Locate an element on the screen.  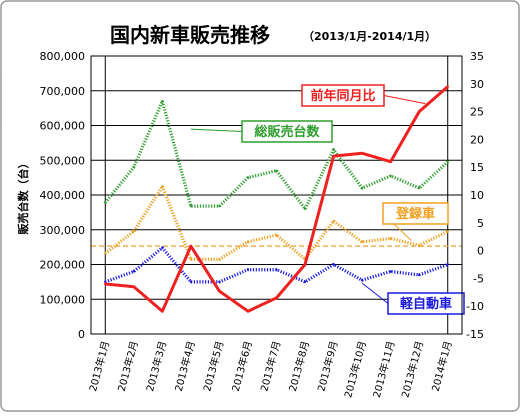
y-axis-label: 販売台数（台） is located at coordinates (23, 196).